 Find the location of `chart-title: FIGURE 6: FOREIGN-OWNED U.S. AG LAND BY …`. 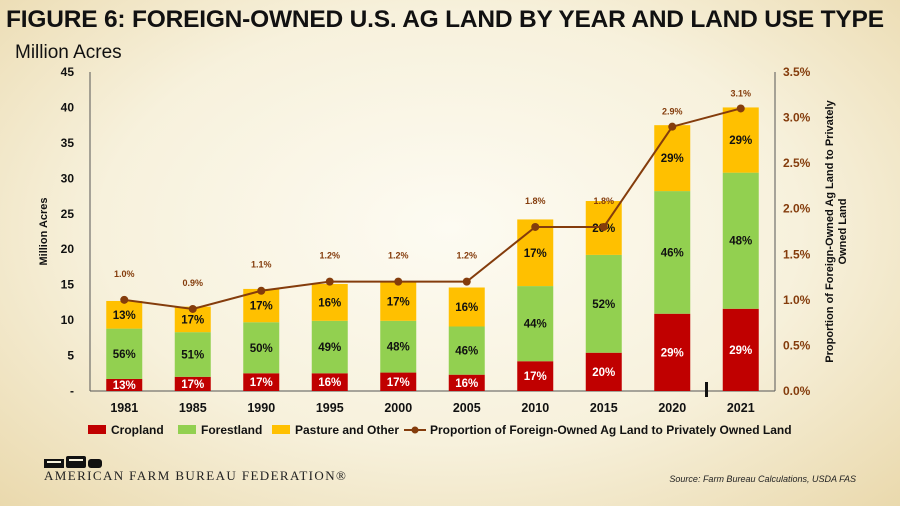

chart-title: FIGURE 6: FOREIGN-OWNED U.S. AG LAND BY … is located at coordinates (445, 19).